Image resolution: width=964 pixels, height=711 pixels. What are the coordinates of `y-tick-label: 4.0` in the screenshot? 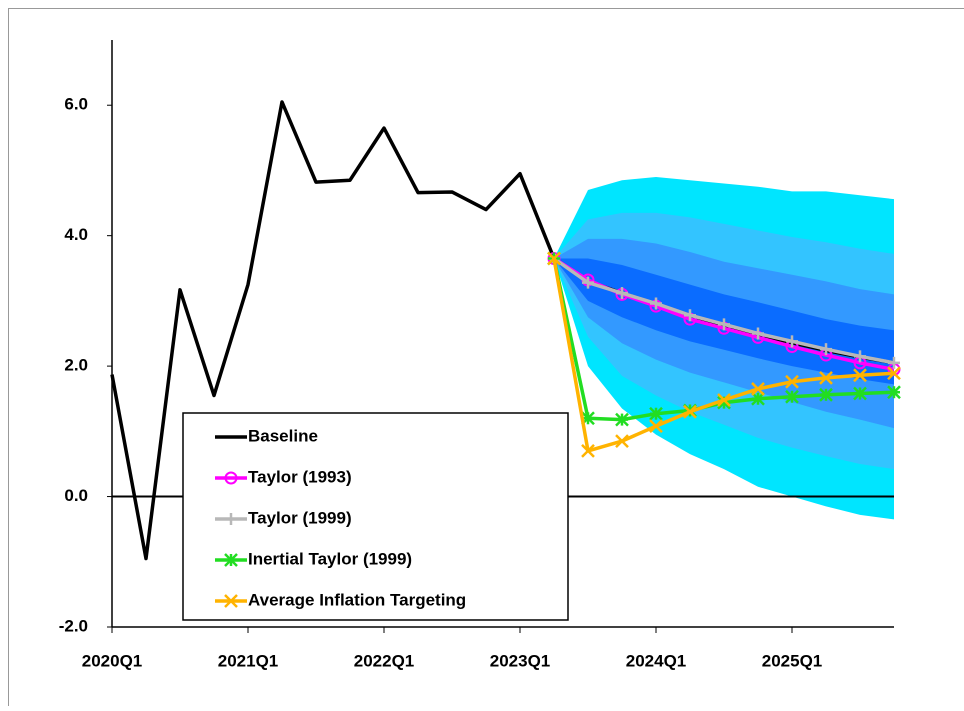 It's located at (76, 234).